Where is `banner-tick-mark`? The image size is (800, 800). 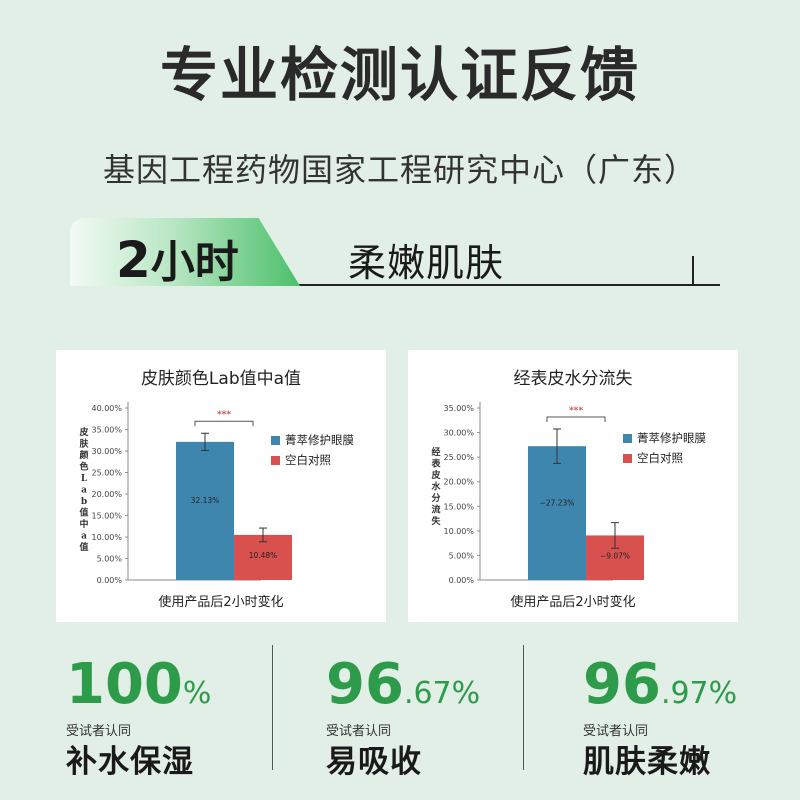
banner-tick-mark is located at coordinates (693, 271).